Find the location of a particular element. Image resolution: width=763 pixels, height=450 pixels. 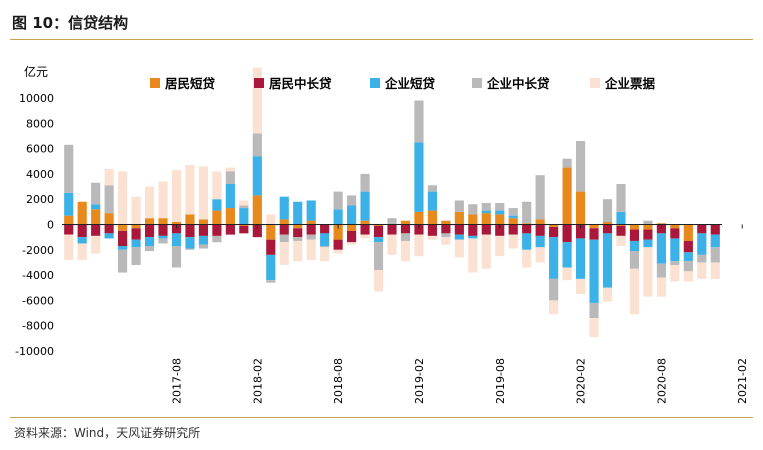

y-tick-label: 6000 is located at coordinates (40, 149).